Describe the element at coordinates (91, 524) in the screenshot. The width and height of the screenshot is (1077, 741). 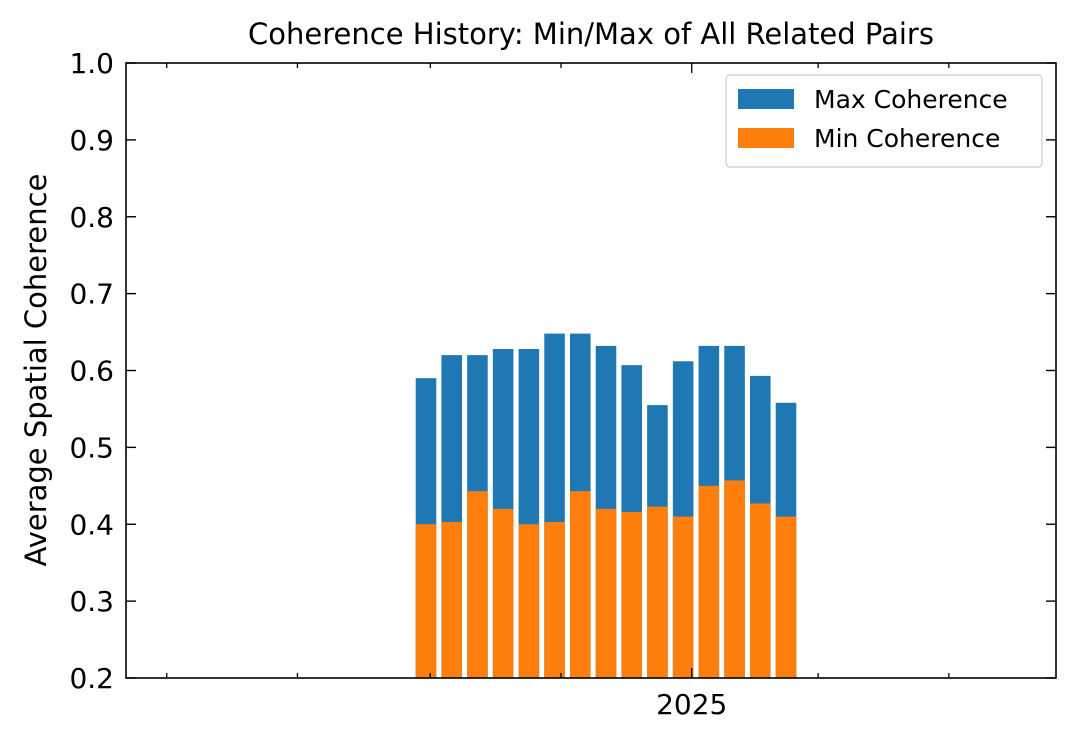
I see `y-tick-label: 0.4` at that location.